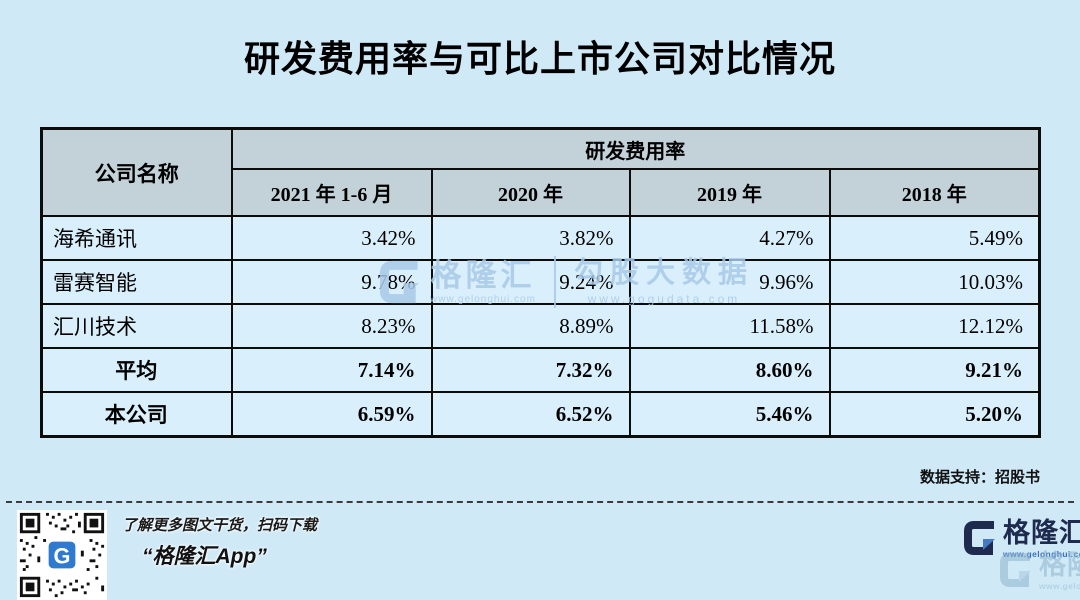 The width and height of the screenshot is (1080, 600). I want to click on value-cell-2018: 5.49%, so click(934, 238).